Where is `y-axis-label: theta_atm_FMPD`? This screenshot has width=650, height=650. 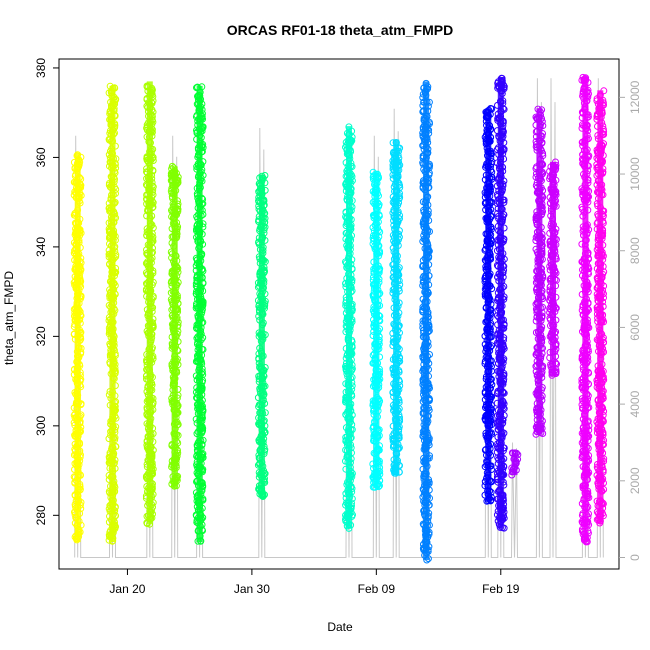 y-axis-label: theta_atm_FMPD is located at coordinates (9, 318).